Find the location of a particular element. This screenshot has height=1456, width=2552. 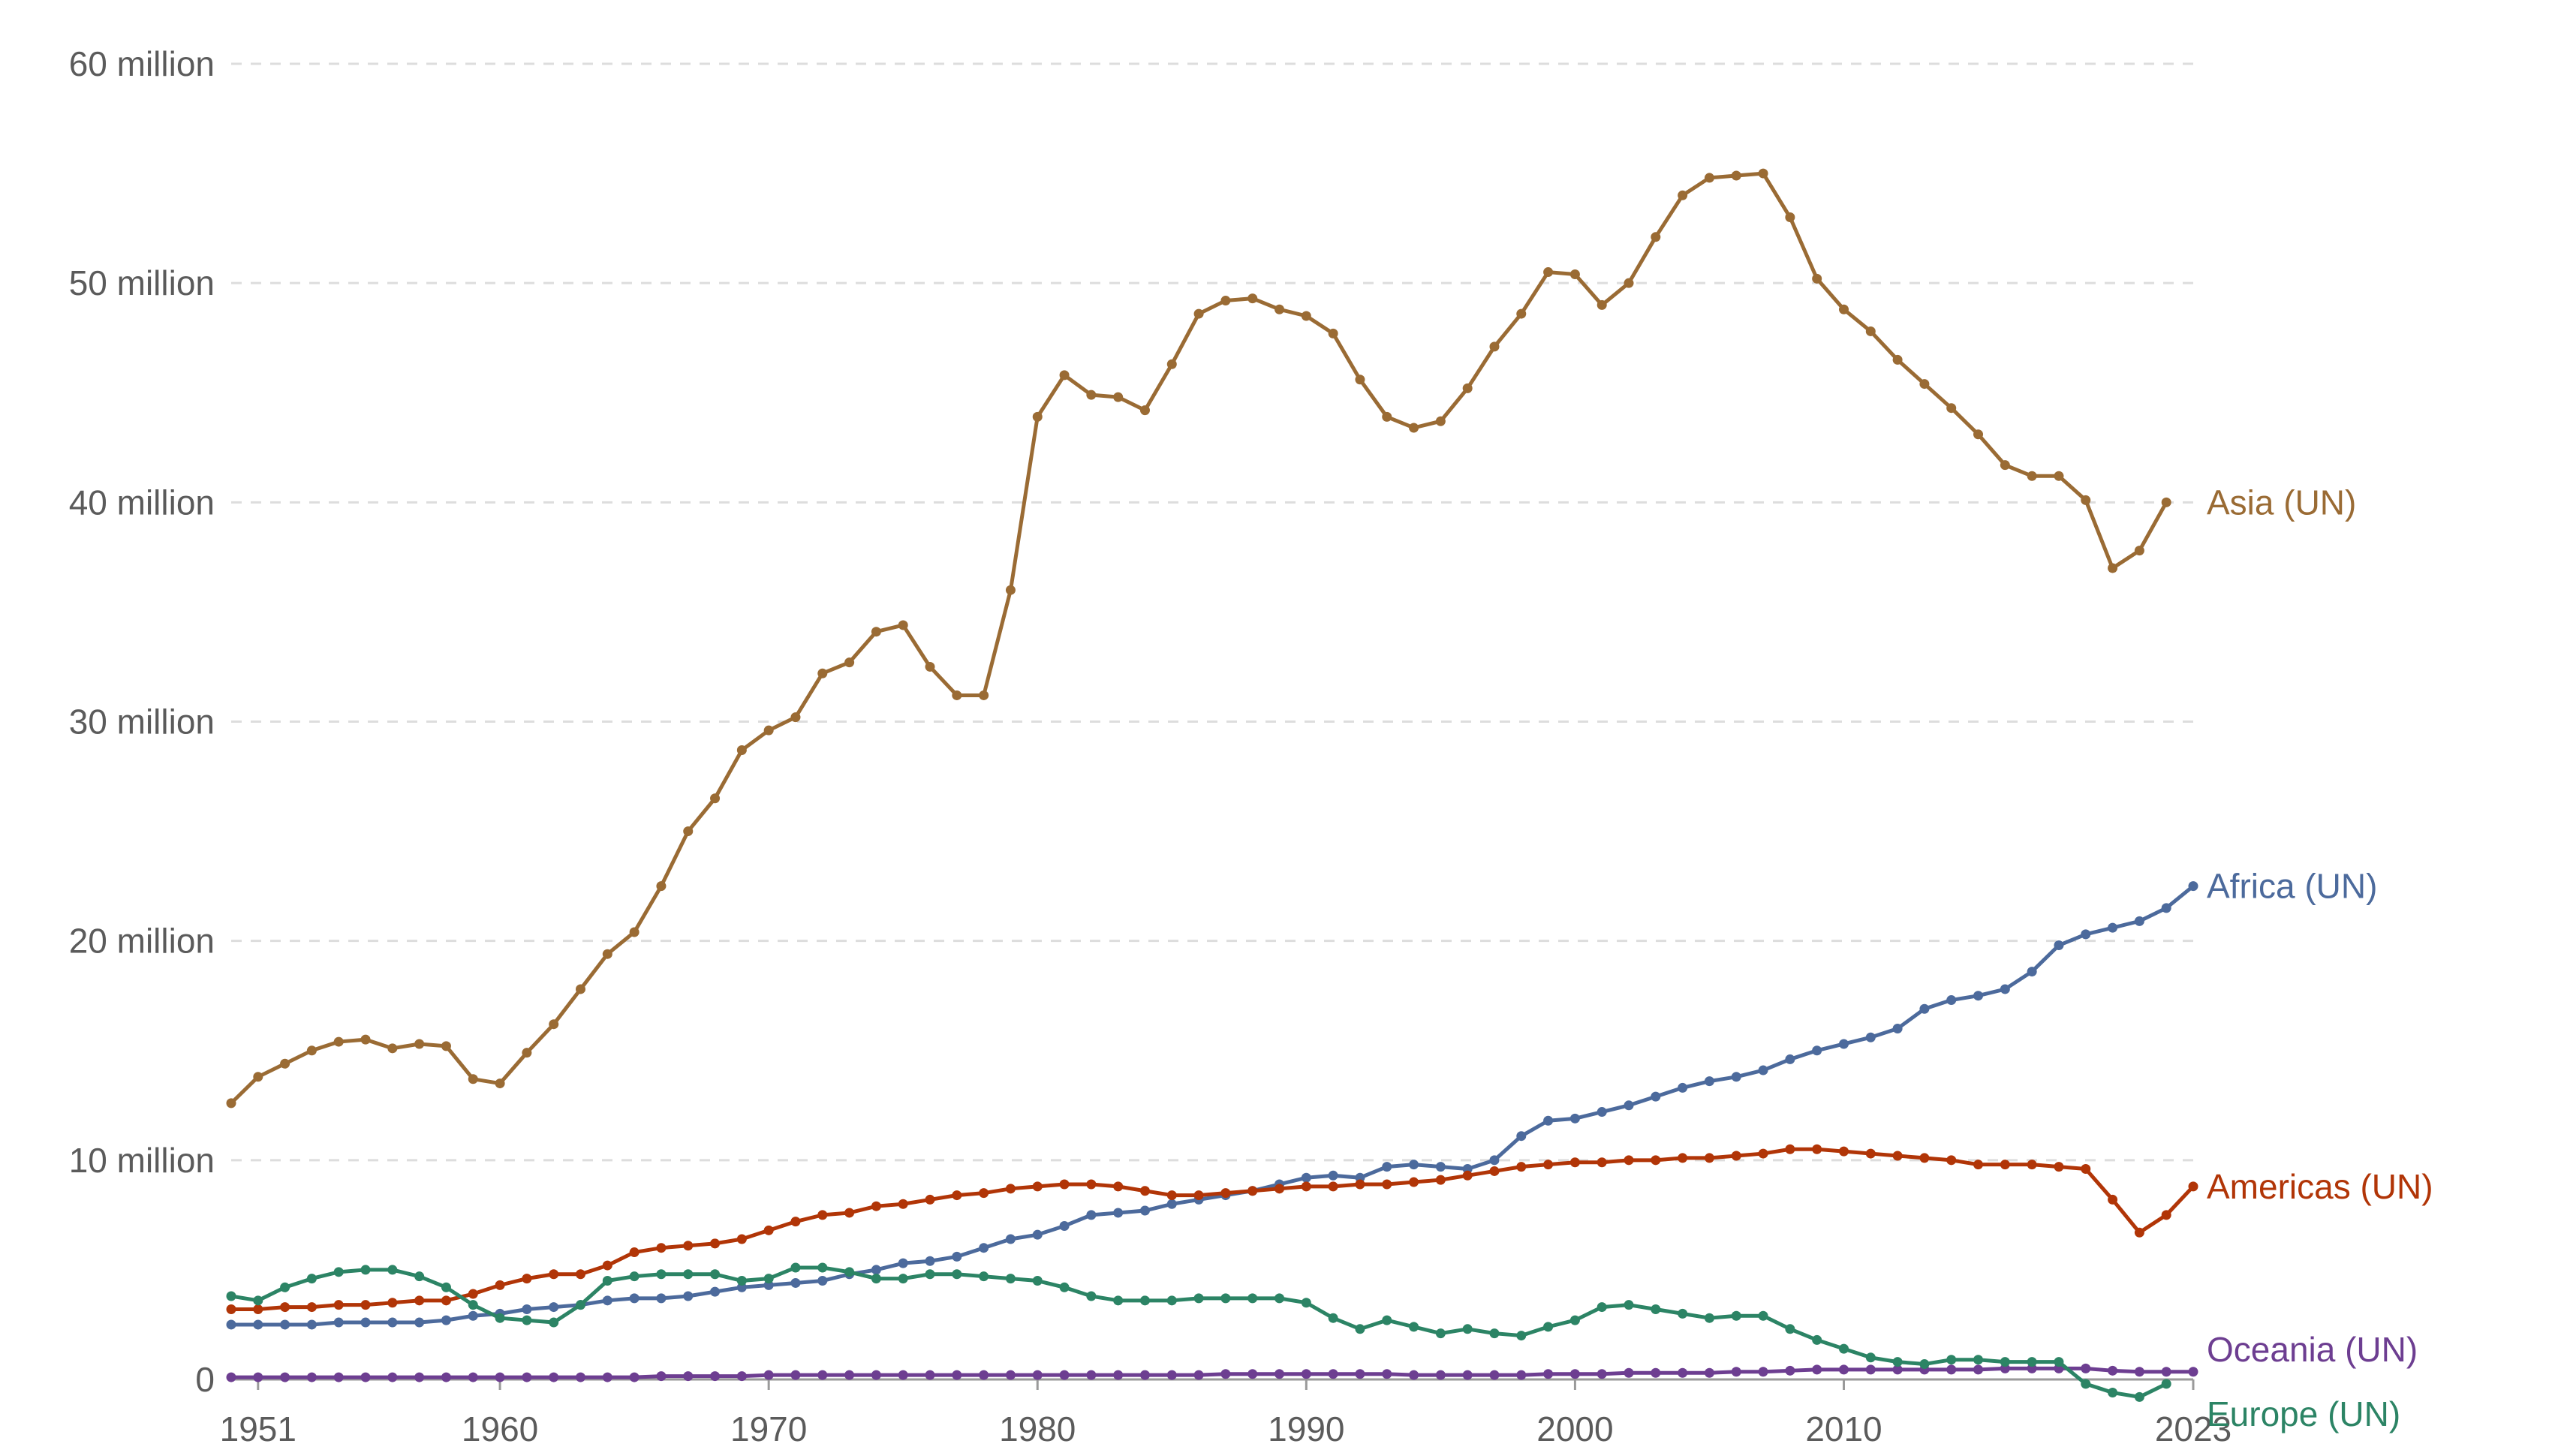

y-tick-label: 60 million is located at coordinates (142, 63).